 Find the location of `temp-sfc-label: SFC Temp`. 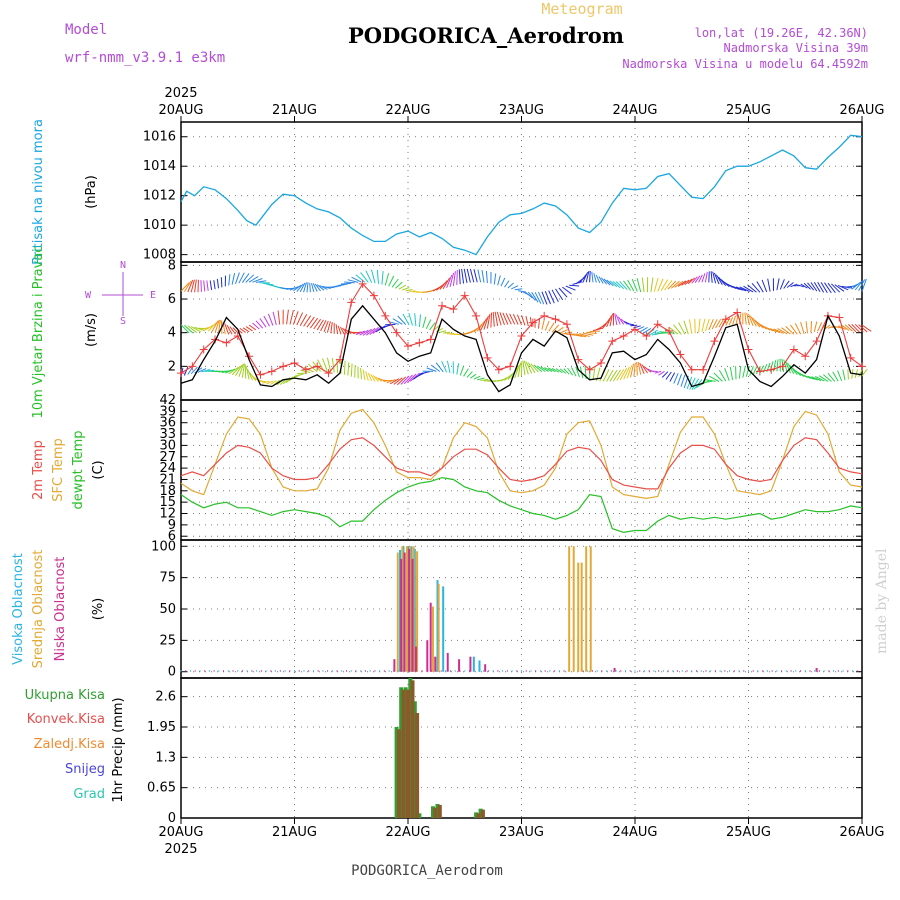

temp-sfc-label: SFC Temp is located at coordinates (58, 470).